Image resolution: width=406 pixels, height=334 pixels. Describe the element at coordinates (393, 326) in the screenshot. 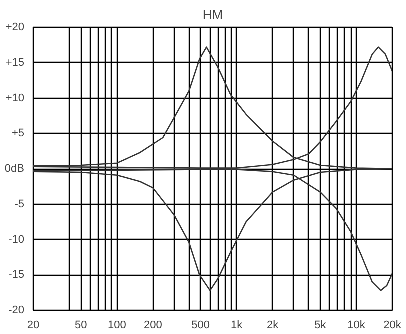

I see `x-tick-label: 20k` at that location.